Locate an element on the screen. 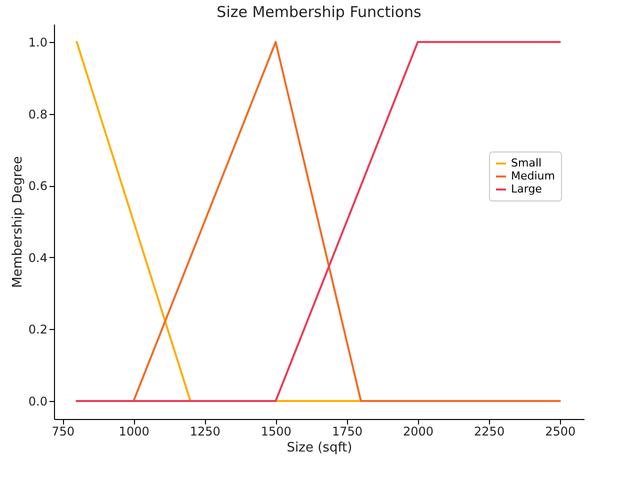 The width and height of the screenshot is (621, 480). y-tick-label: 0.8 is located at coordinates (38, 114).